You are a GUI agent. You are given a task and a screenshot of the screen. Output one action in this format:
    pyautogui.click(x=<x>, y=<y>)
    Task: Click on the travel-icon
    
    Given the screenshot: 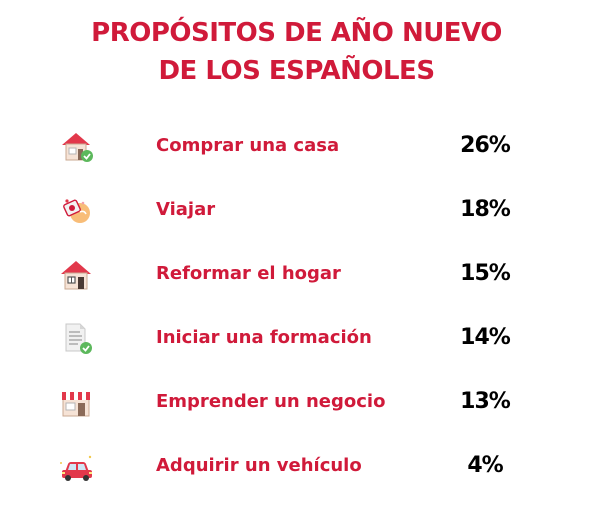 What is the action you would take?
    pyautogui.click(x=76, y=210)
    